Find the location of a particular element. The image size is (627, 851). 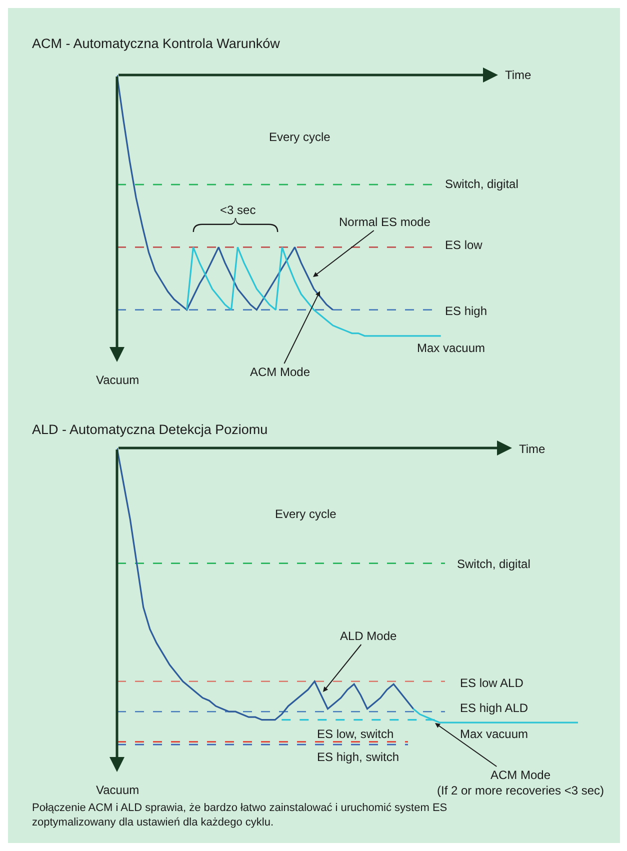

annotation: ALD Mode is located at coordinates (369, 636).